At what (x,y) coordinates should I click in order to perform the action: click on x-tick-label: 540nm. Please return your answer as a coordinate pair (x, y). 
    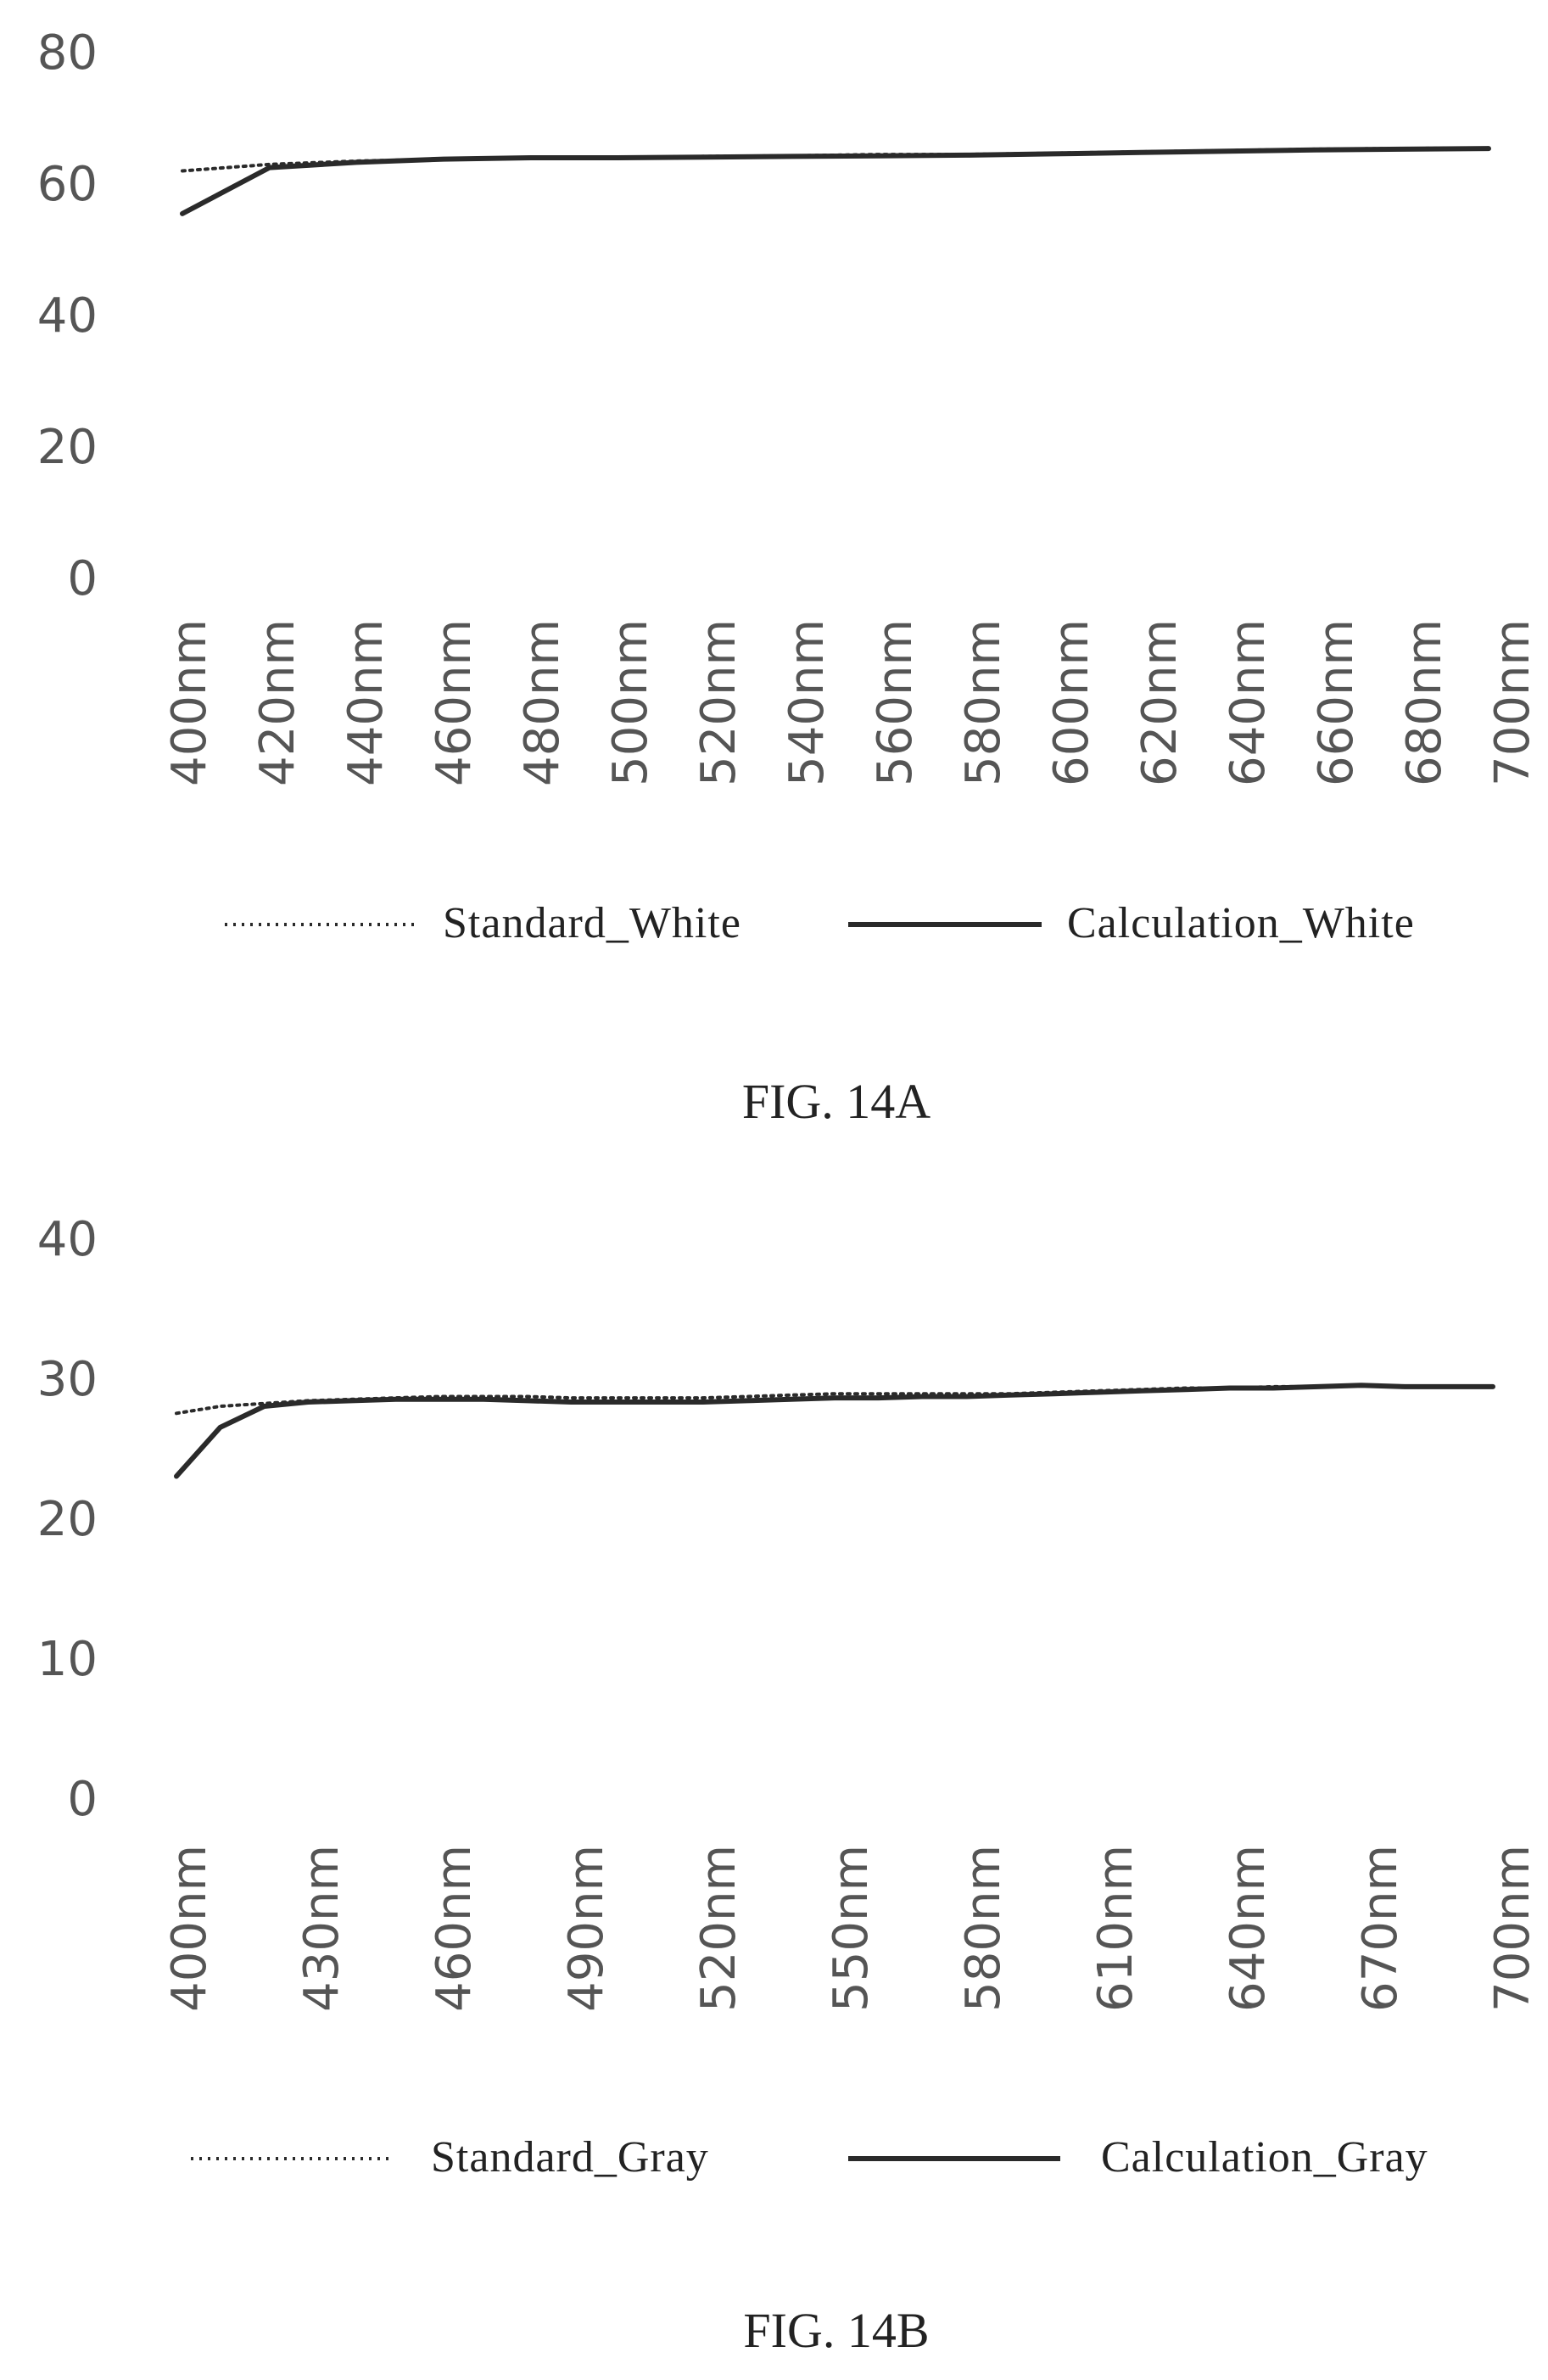
    Looking at the image, I should click on (807, 702).